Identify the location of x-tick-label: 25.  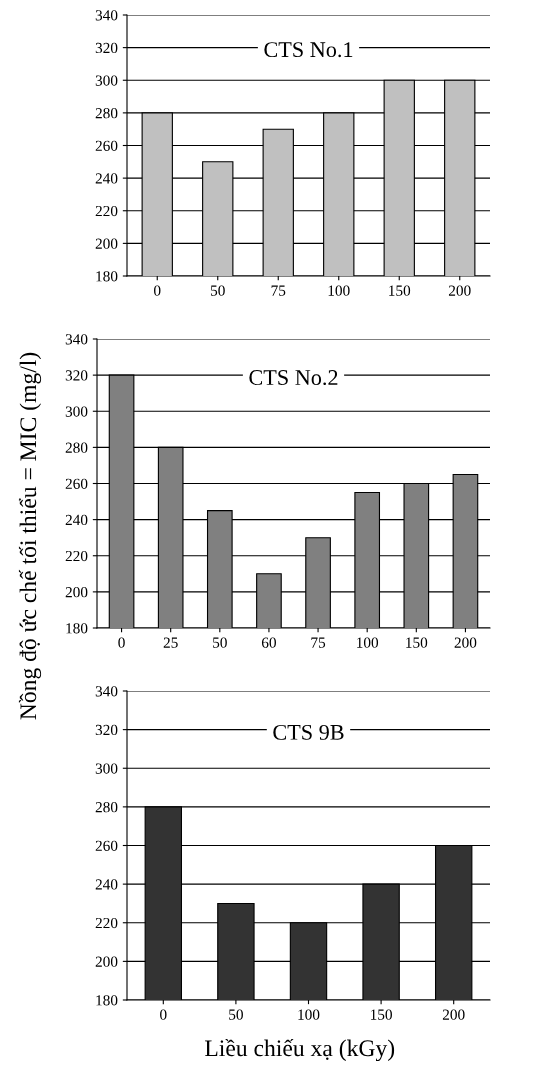
(170, 642).